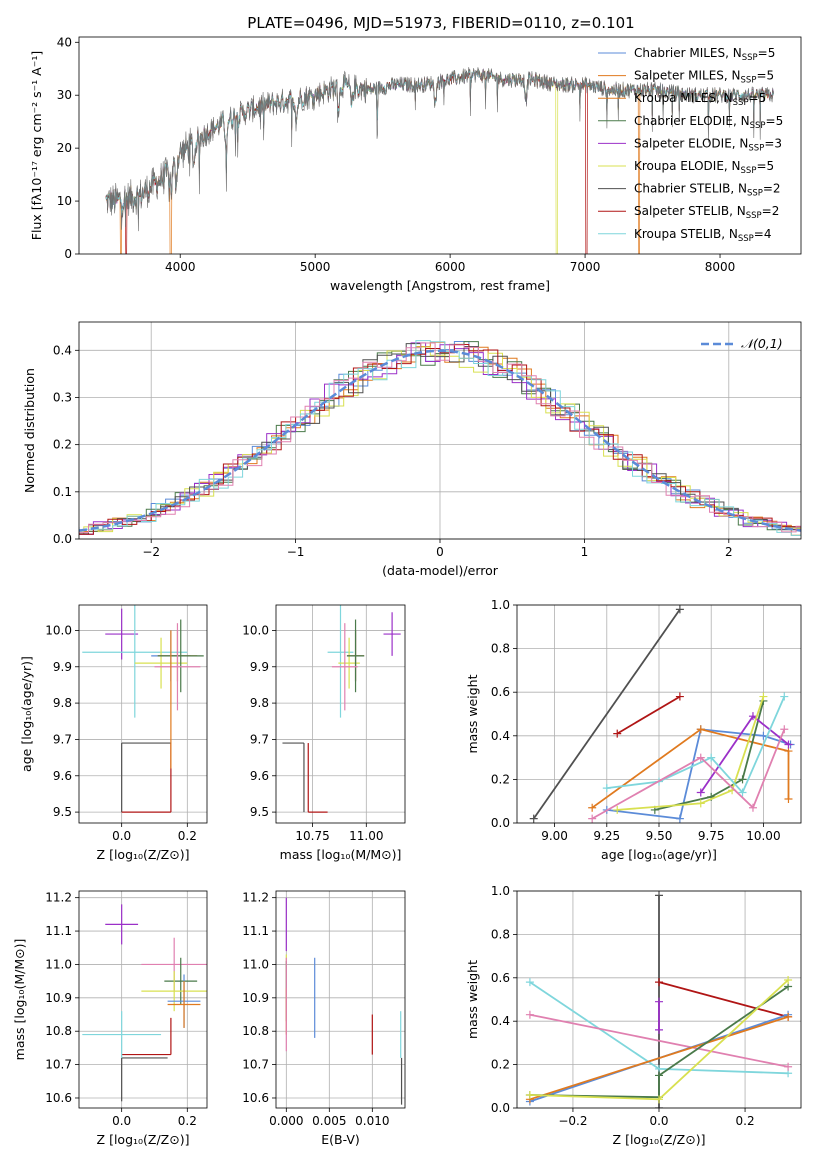 The width and height of the screenshot is (819, 1170). I want to click on age_vs_mass-frame, so click(340, 714).